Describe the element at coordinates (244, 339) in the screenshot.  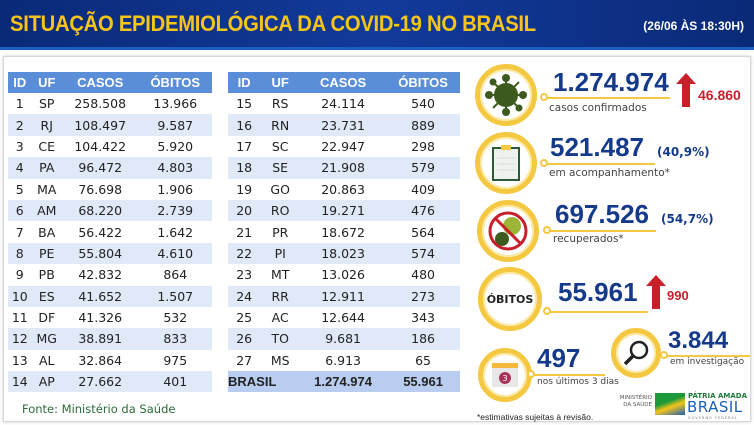
I see `table-cell: 26` at that location.